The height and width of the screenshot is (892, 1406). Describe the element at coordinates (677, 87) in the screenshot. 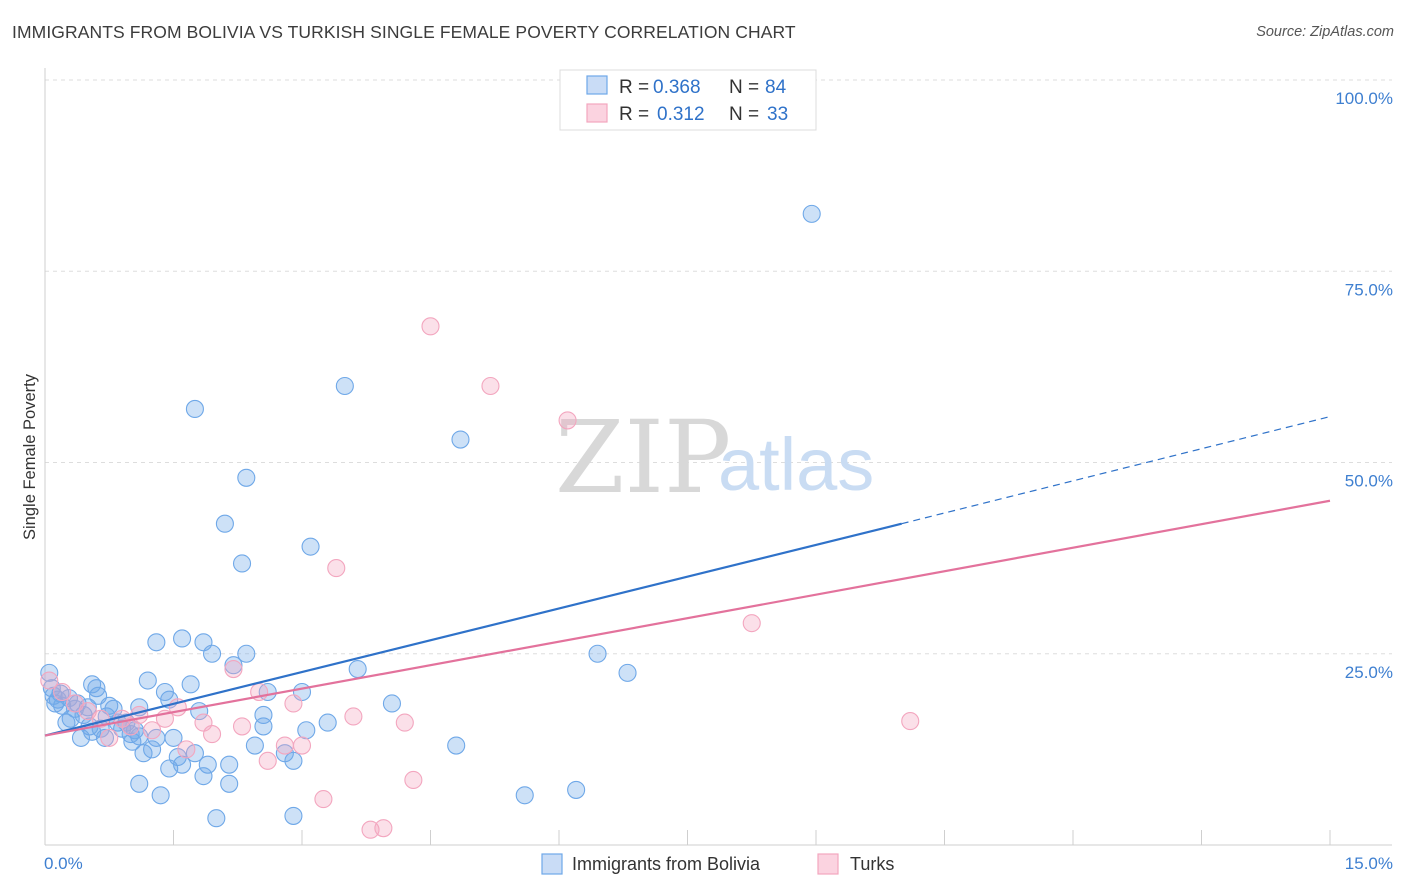

I see `legend-r-value-bolivia: 0.368` at that location.